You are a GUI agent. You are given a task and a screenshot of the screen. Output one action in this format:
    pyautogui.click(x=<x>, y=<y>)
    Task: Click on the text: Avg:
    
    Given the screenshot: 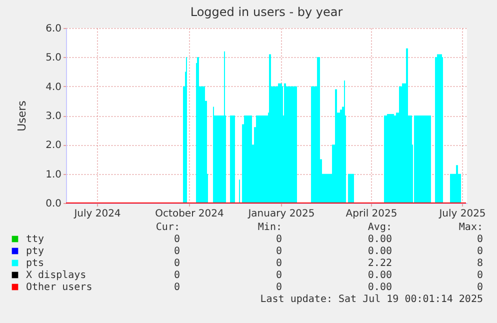 What is the action you would take?
    pyautogui.click(x=380, y=227)
    